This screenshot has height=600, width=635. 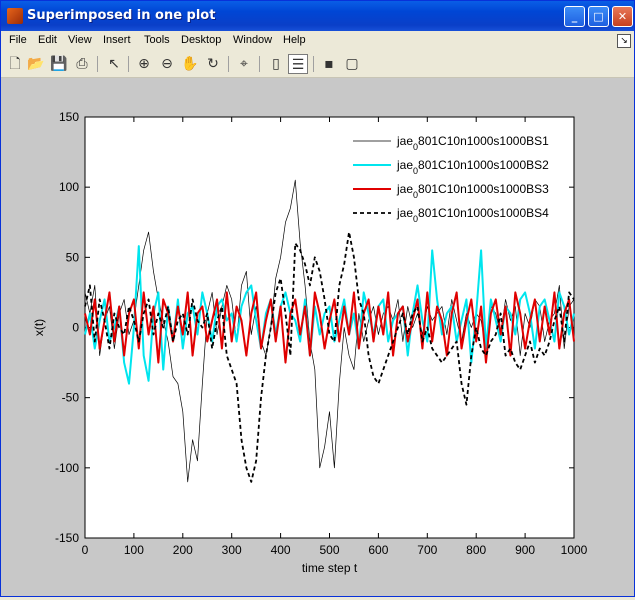 I want to click on window-title: Superimposed in one plot, so click(x=121, y=15).